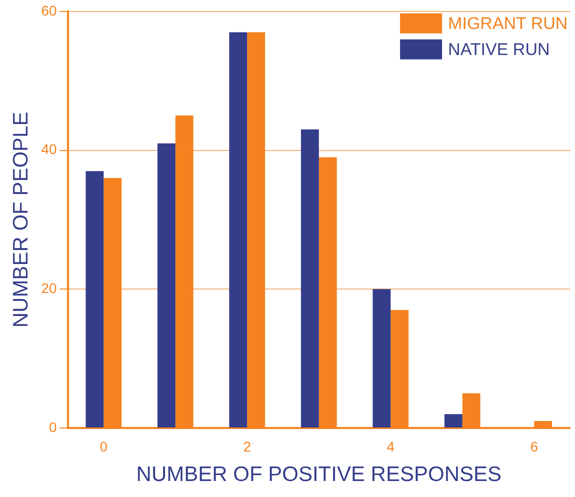 The image size is (575, 497). Describe the element at coordinates (247, 446) in the screenshot. I see `x-tick-label: 2` at that location.